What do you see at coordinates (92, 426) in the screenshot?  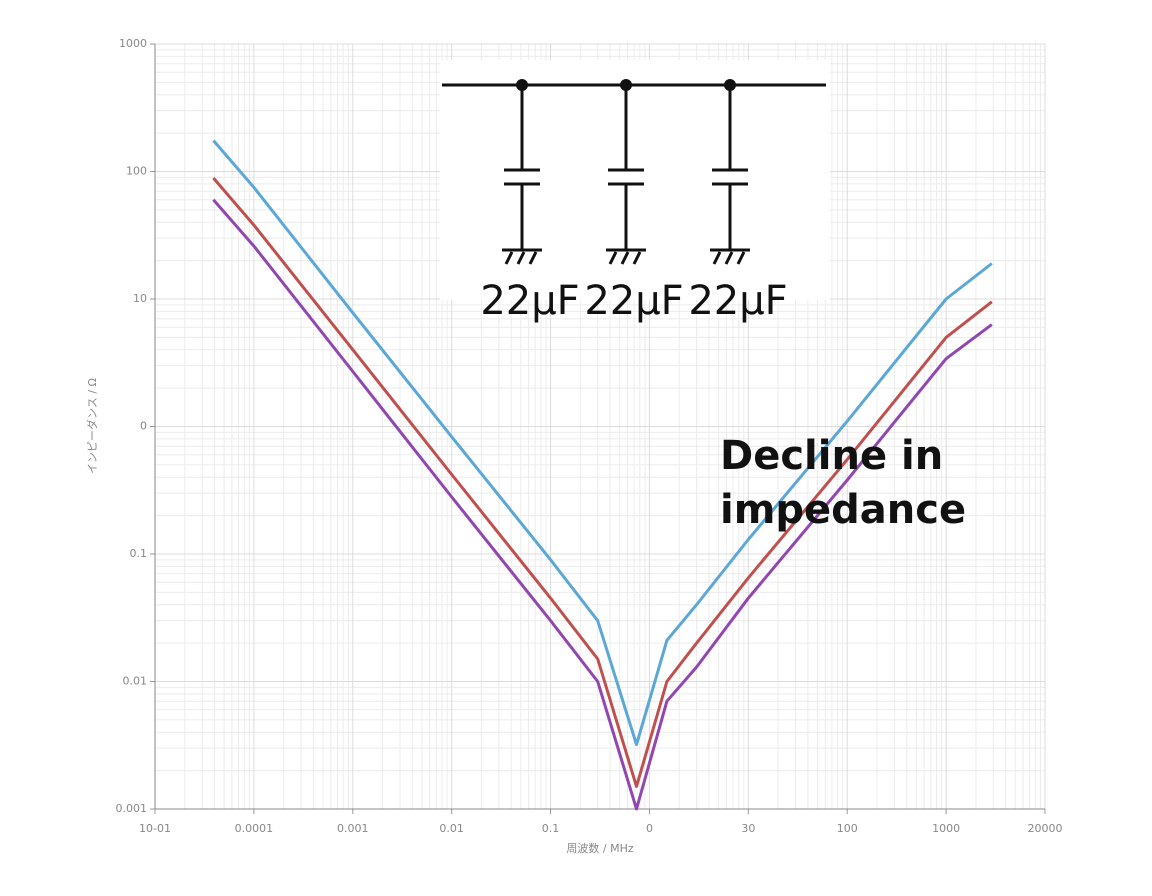 I see `y-axis-label: インピーダンス / Ω` at bounding box center [92, 426].